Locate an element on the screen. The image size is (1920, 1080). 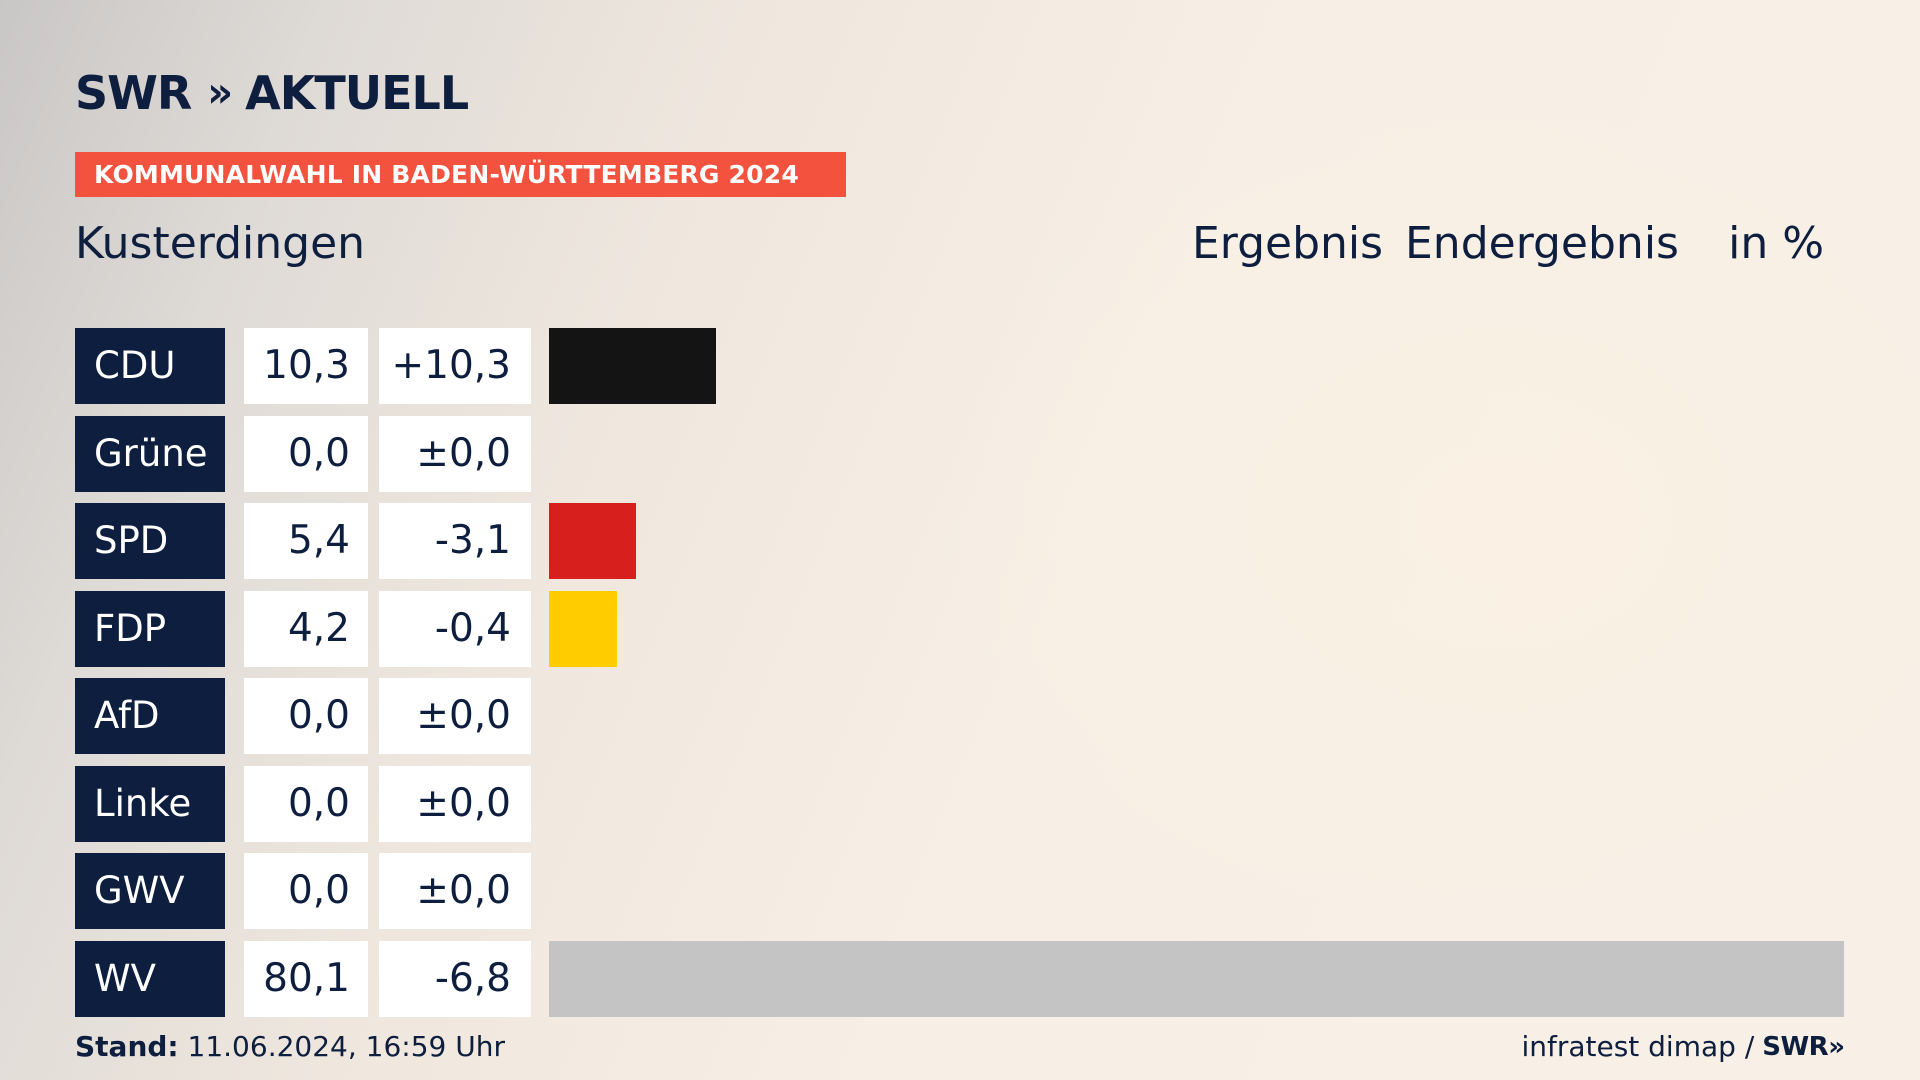
result-row: WV 80,1 -6,8 is located at coordinates (960, 978).